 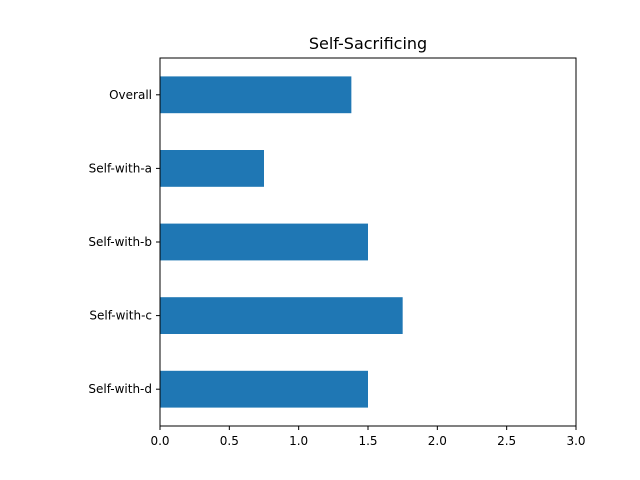 What do you see at coordinates (368, 43) in the screenshot?
I see `chart-title: Self-Sacrificing` at bounding box center [368, 43].